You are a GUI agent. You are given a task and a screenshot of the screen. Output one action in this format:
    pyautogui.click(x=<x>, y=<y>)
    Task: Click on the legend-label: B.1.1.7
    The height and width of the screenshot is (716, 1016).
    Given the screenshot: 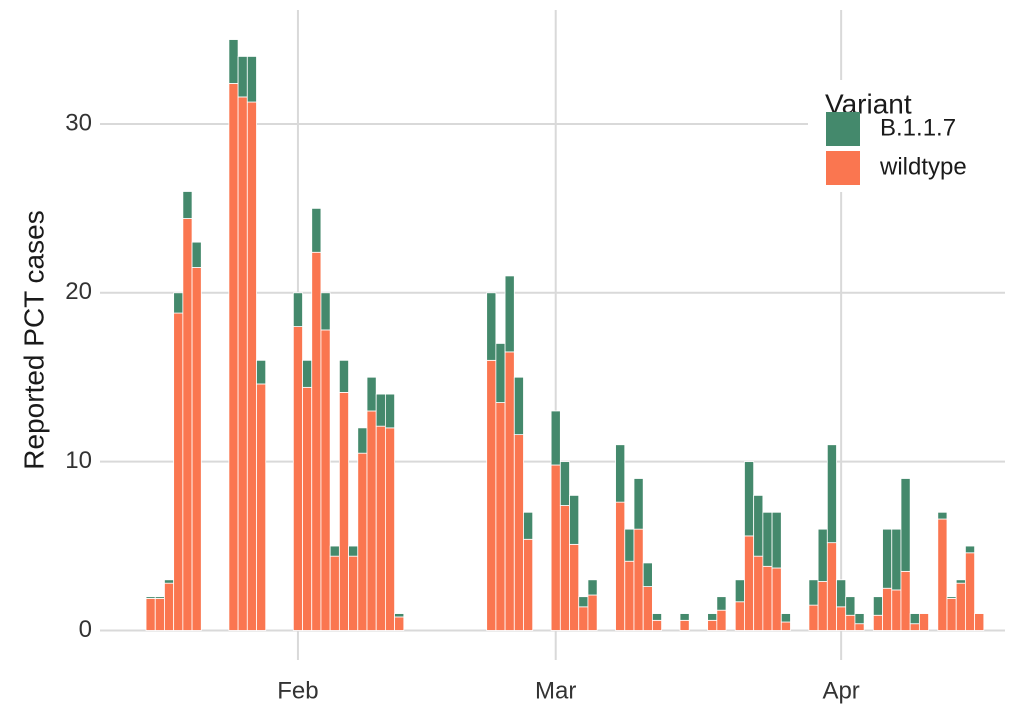 What is the action you would take?
    pyautogui.click(x=918, y=127)
    